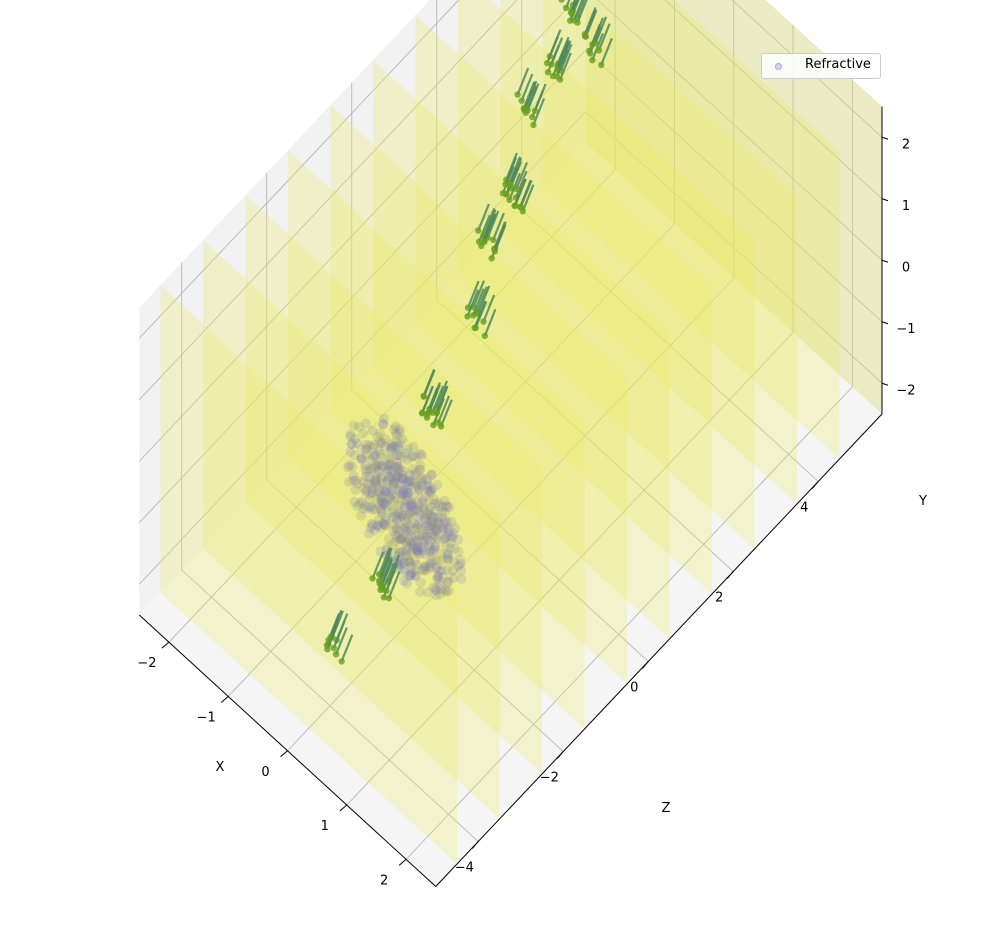 This screenshot has width=990, height=941. What do you see at coordinates (733, 207) in the screenshot?
I see `plane` at bounding box center [733, 207].